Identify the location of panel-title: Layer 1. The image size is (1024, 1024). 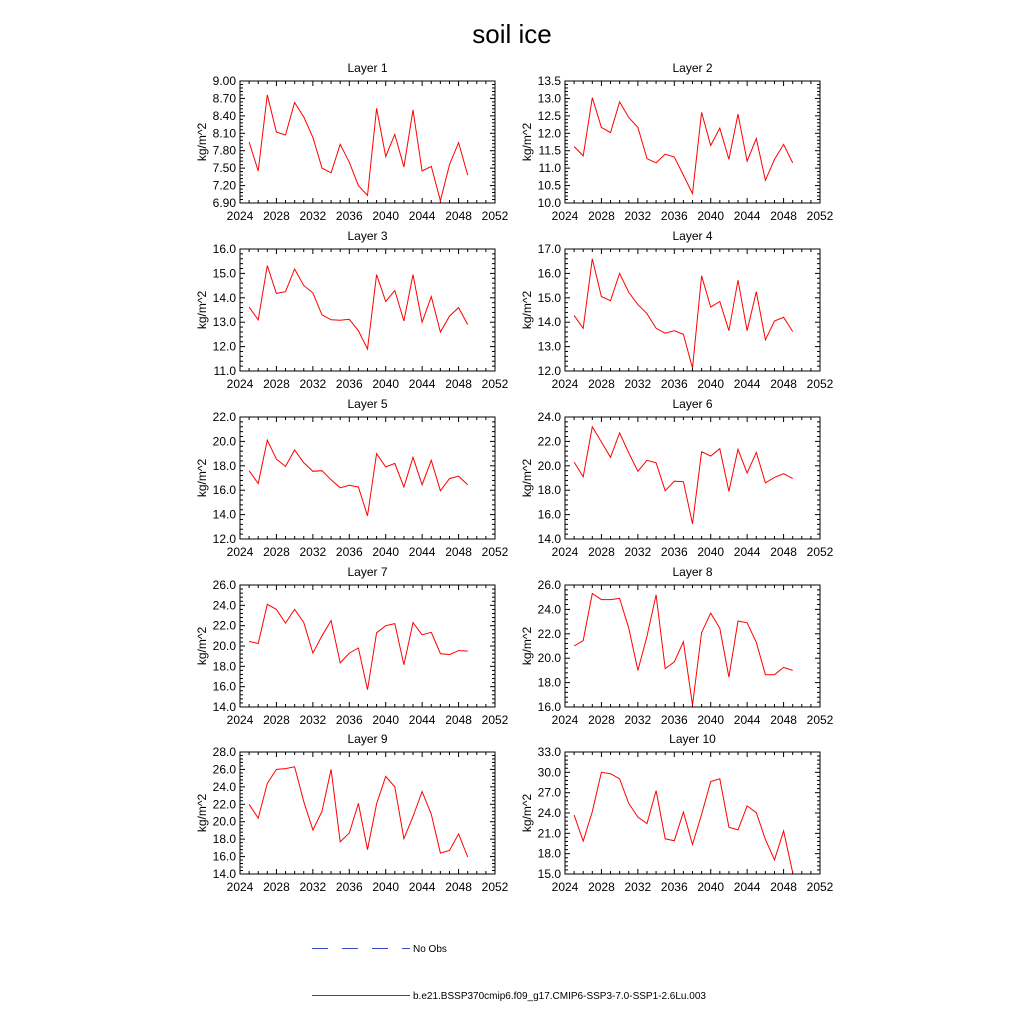
(367, 68).